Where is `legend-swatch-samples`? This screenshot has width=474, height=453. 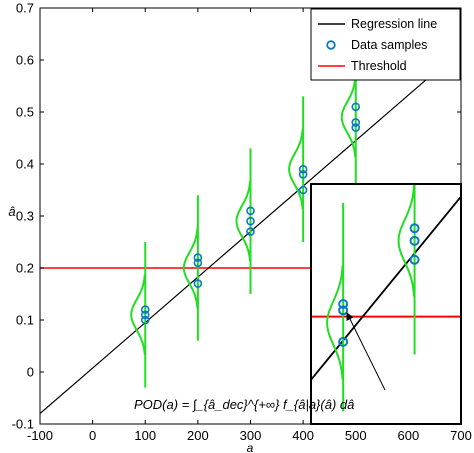 legend-swatch-samples is located at coordinates (331, 45).